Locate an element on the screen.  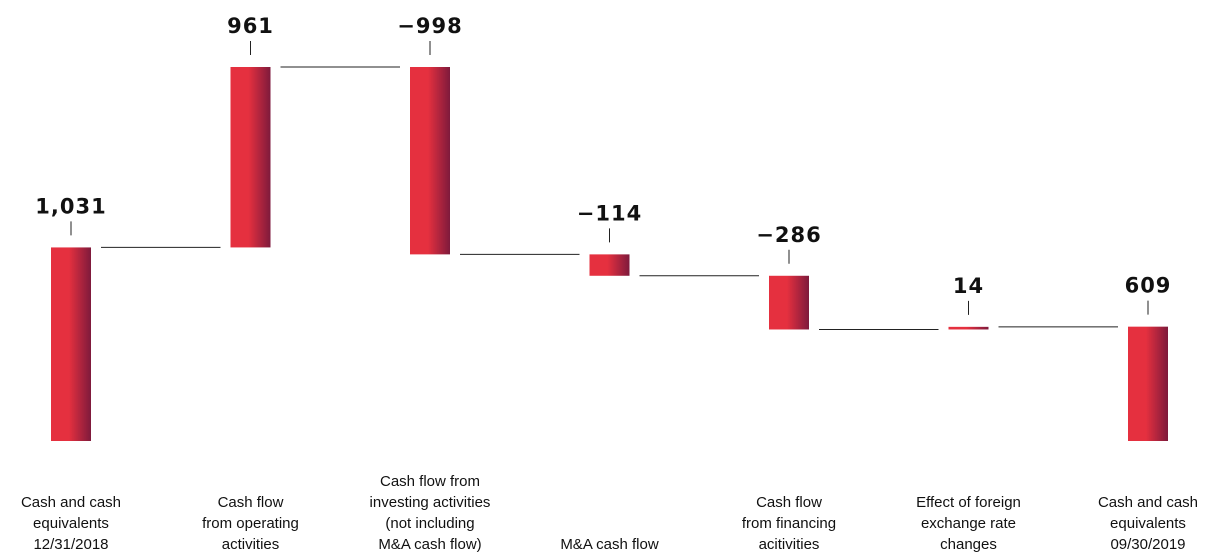
value-label: 1,031 is located at coordinates (70, 206).